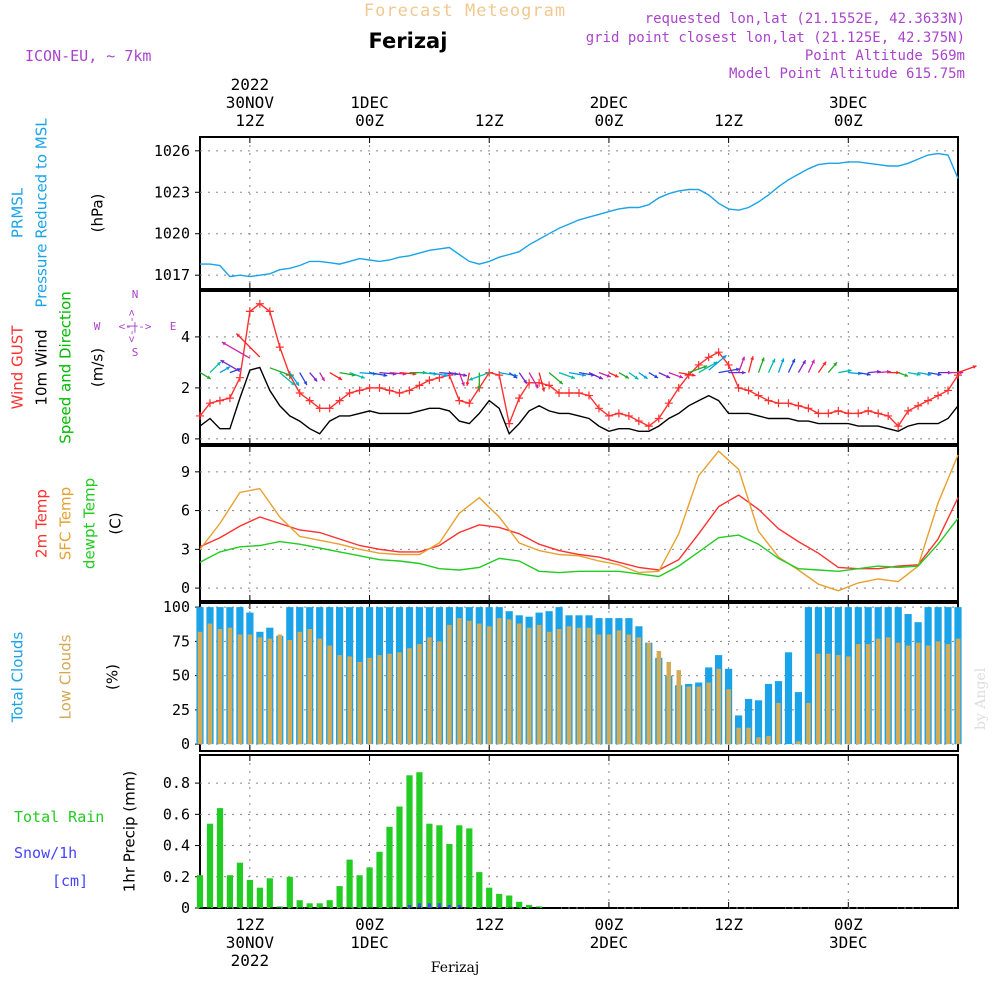  What do you see at coordinates (419, 905) in the screenshot?
I see `bar-snow-1h` at bounding box center [419, 905].